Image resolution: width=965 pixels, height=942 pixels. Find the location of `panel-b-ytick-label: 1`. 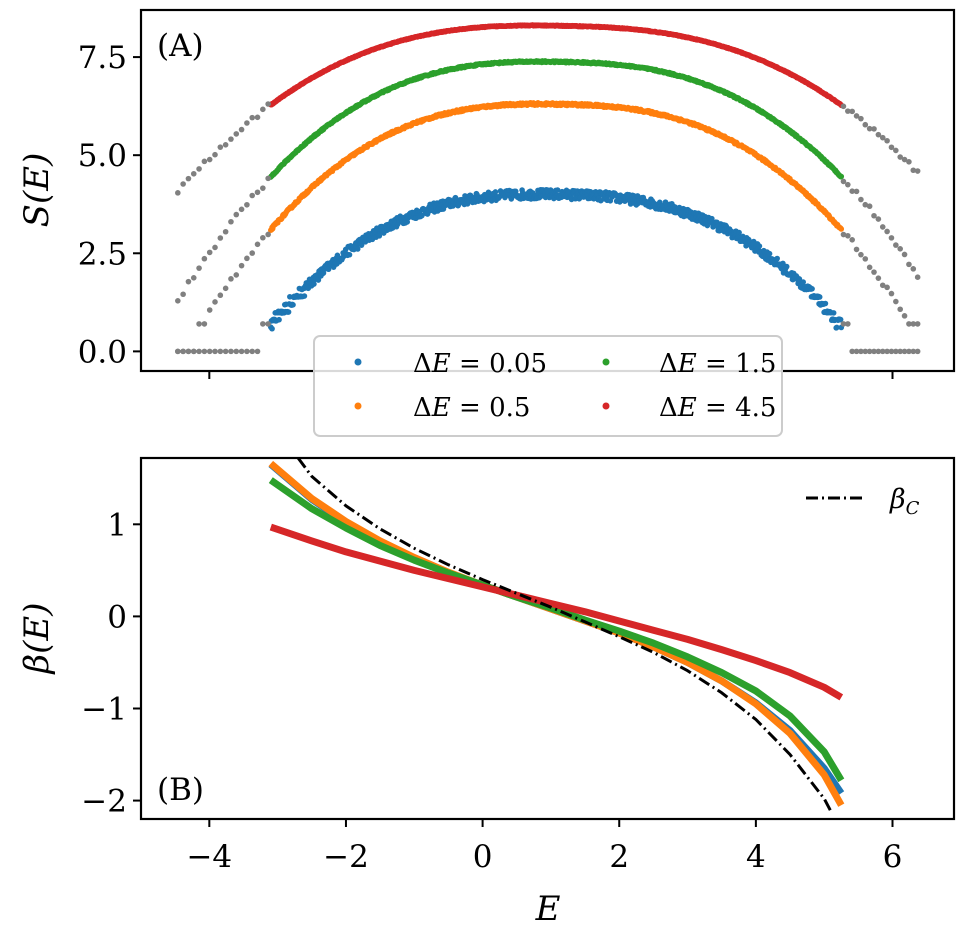

panel-b-ytick-label: 1 is located at coordinates (117, 525).